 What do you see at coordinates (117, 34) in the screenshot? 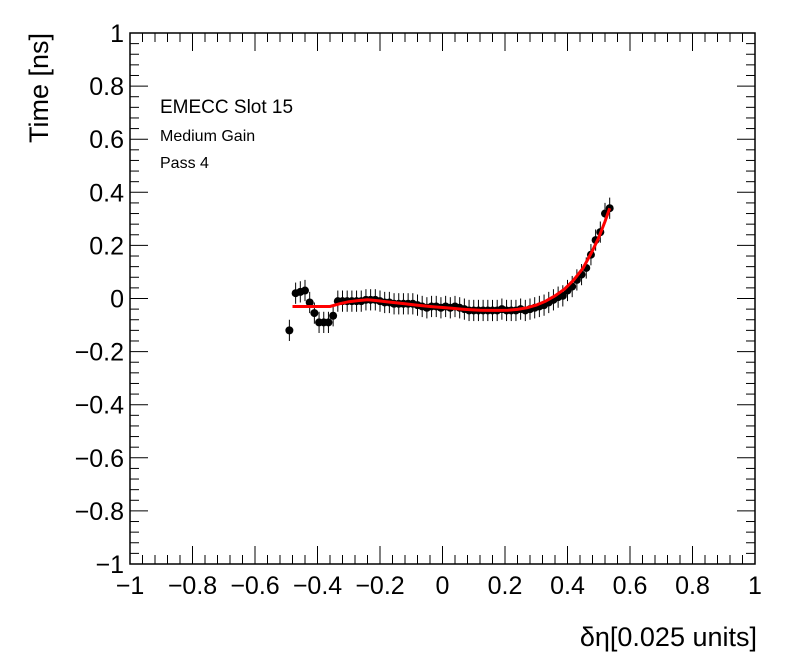
I see `y-tick-label: 1` at bounding box center [117, 34].